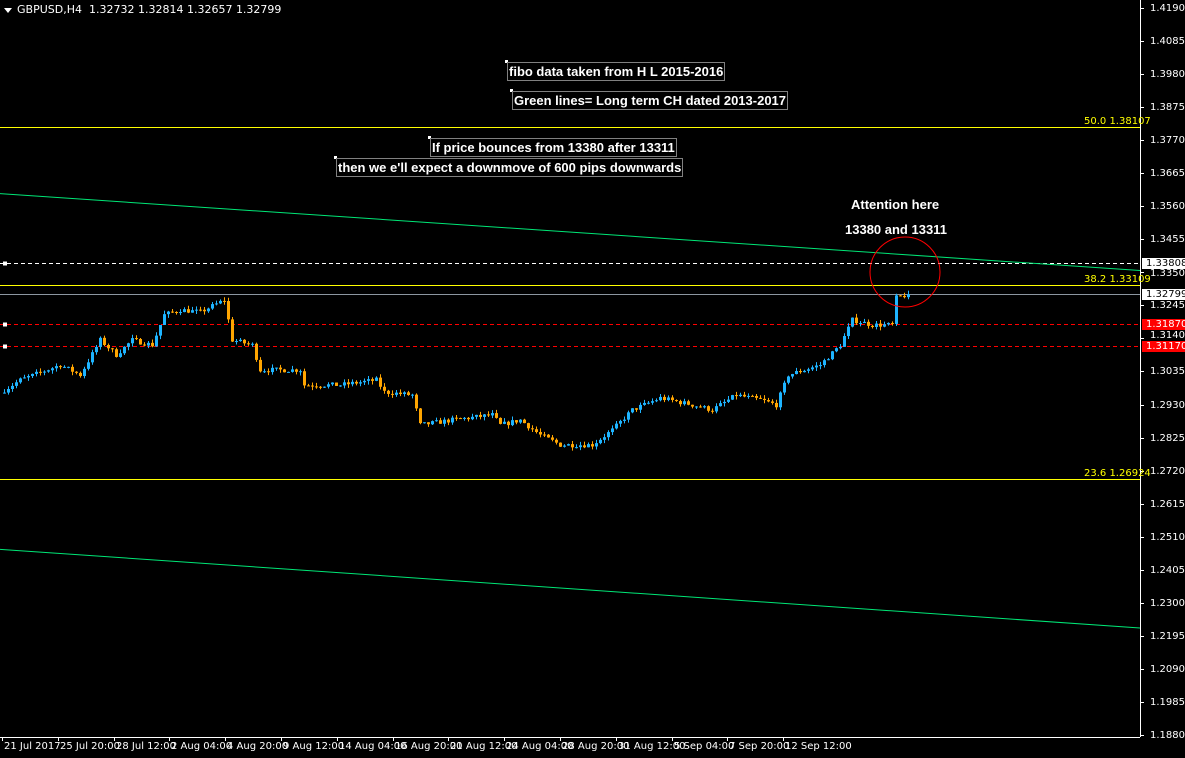  I want to click on price-tick-label: 1.39800, so click(1167, 74).